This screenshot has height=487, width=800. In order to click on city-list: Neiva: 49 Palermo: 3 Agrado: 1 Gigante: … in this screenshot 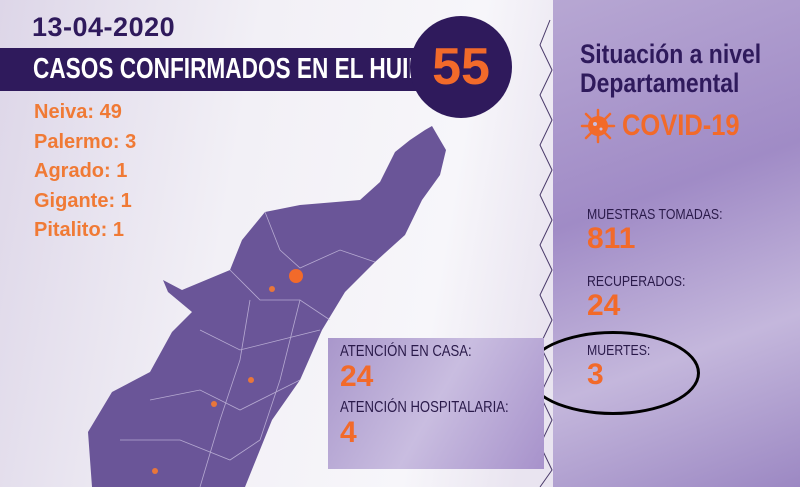, I will do `click(85, 172)`.